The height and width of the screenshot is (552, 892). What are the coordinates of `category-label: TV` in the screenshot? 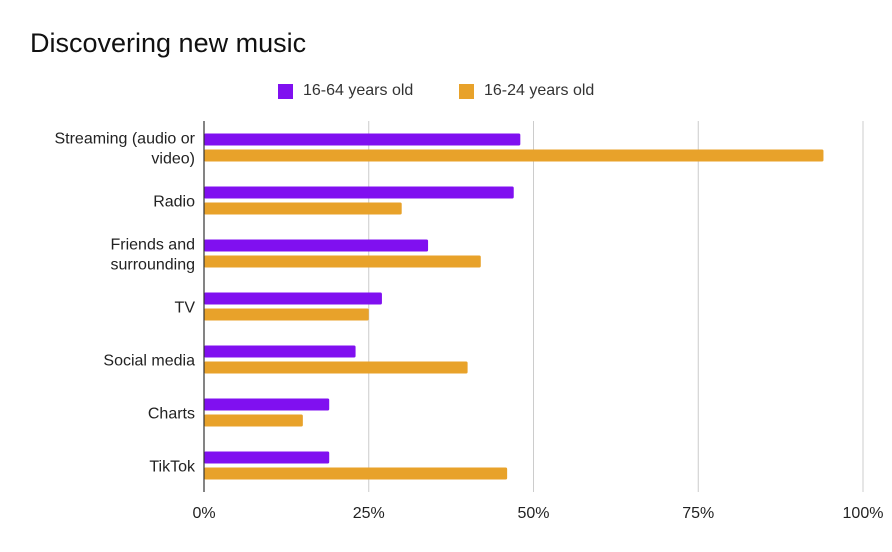 It's located at (185, 308).